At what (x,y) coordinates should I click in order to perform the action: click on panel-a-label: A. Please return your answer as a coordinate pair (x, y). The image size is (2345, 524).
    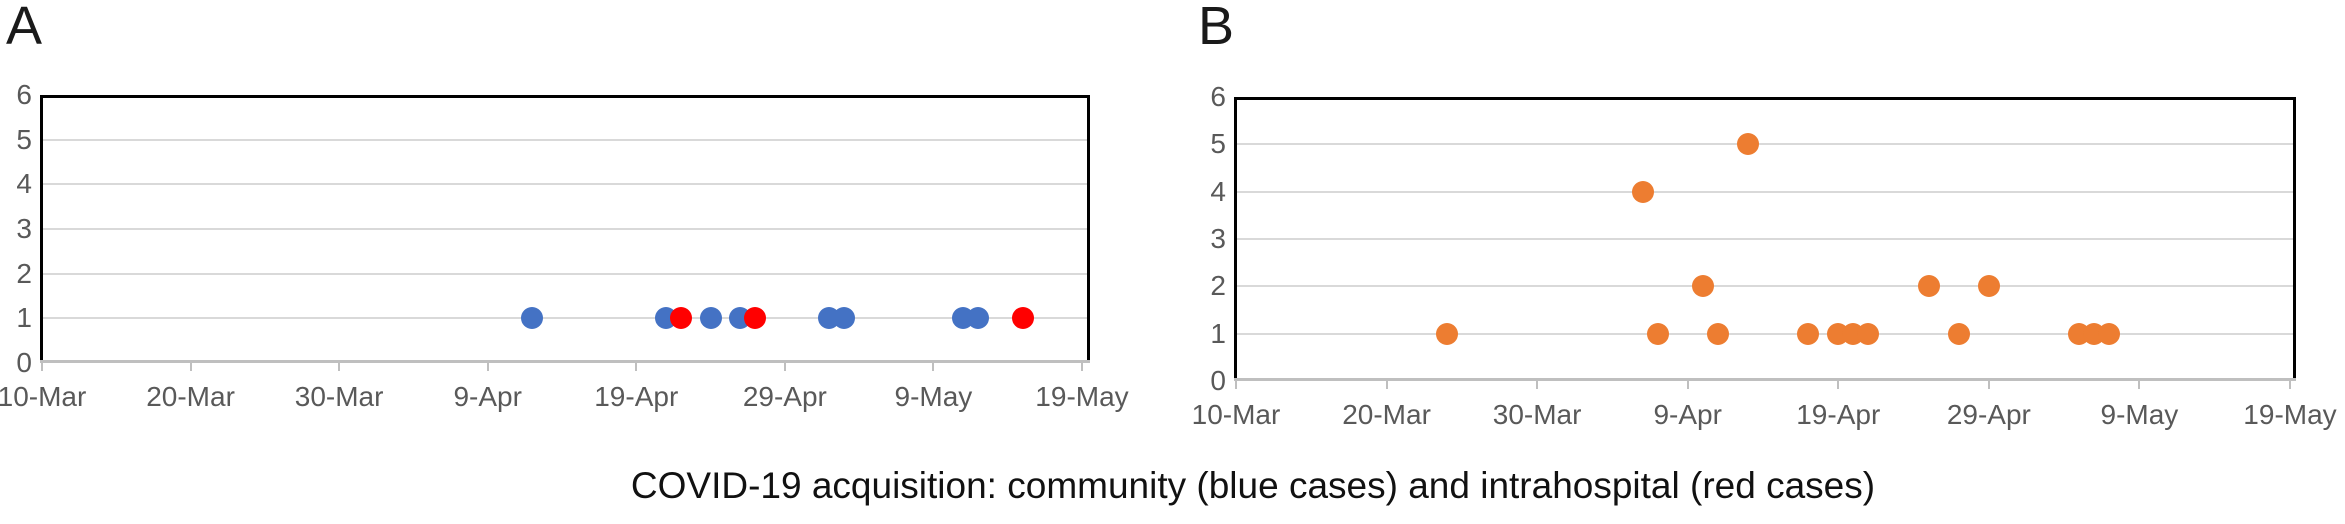
    Looking at the image, I should click on (24, 28).